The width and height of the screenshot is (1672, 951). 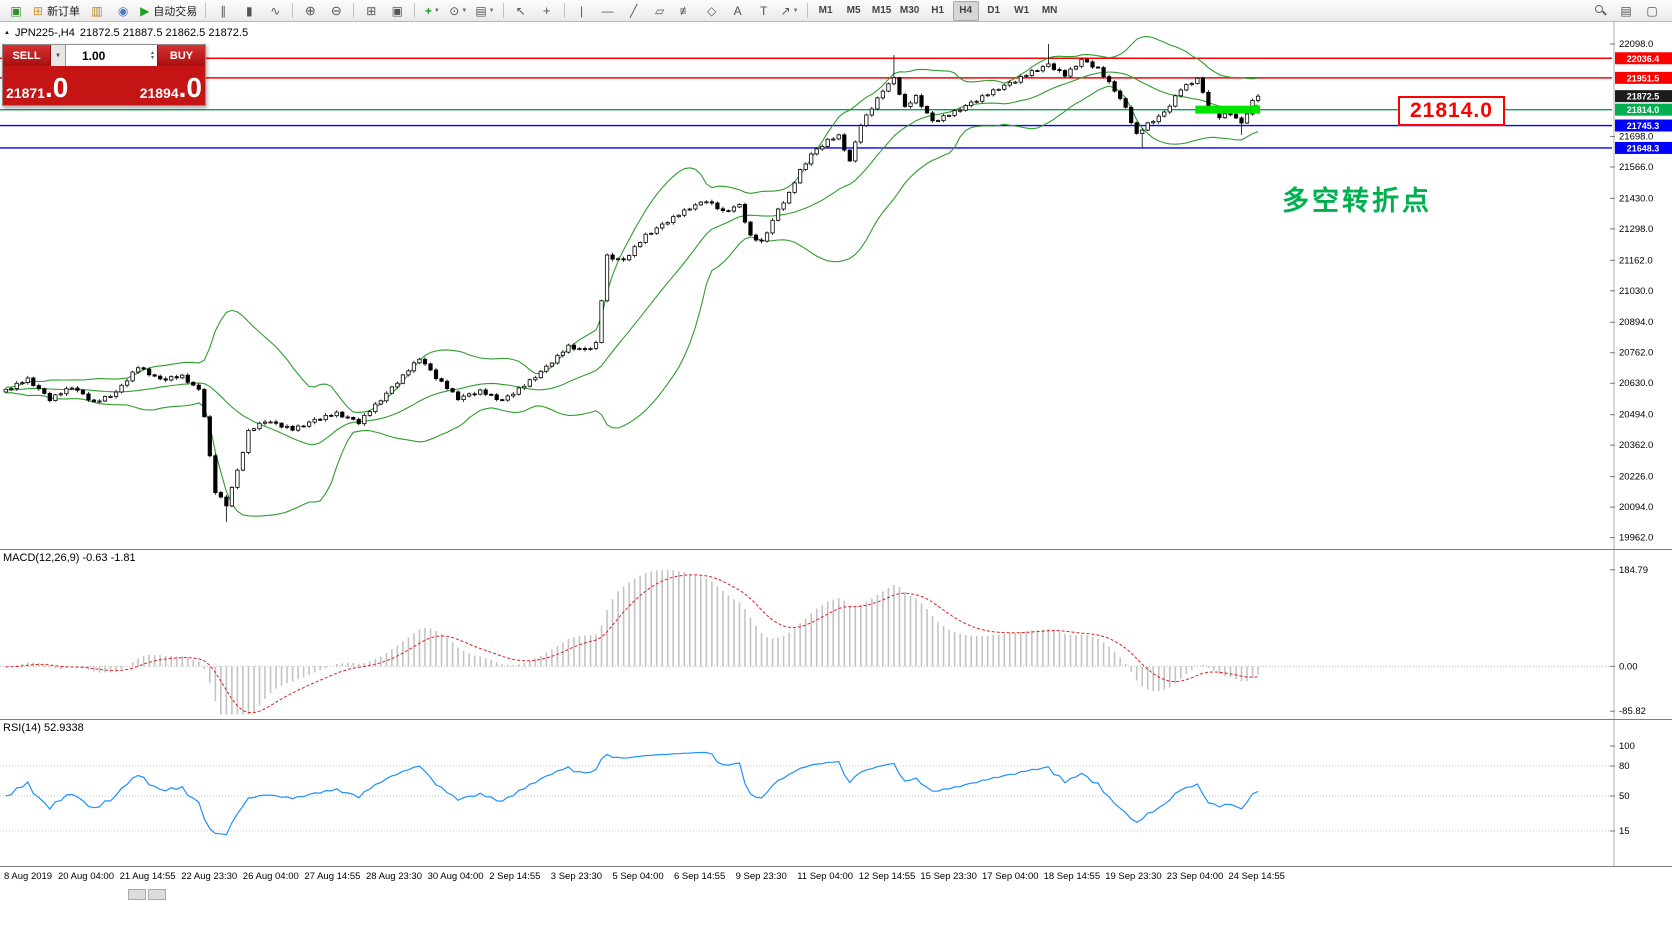 I want to click on zoom-in-button: ⊕, so click(x=310, y=11).